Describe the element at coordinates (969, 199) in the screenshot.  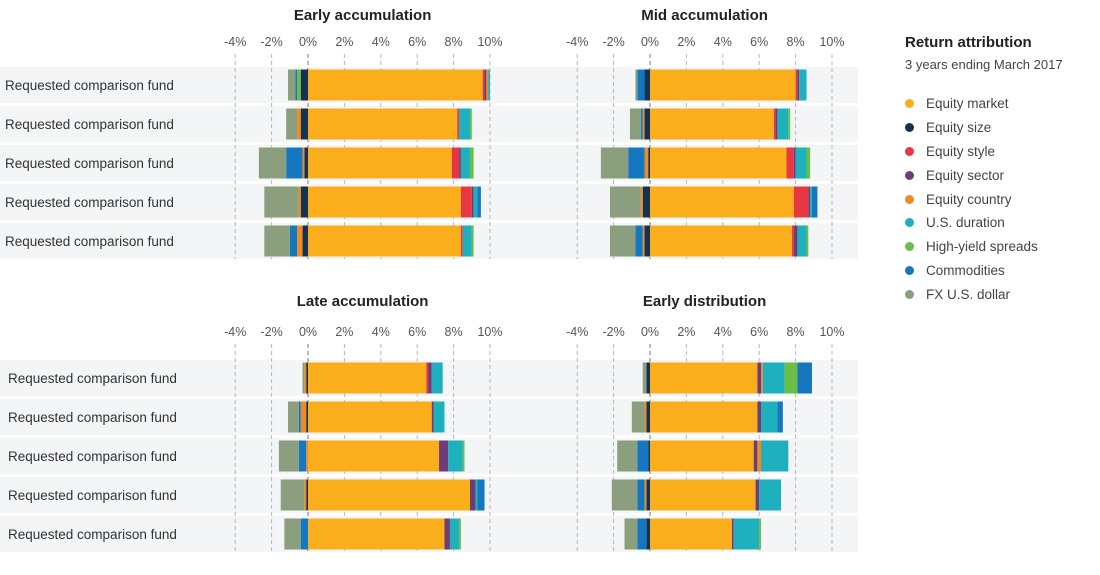
I see `legend-label: Equity country` at that location.